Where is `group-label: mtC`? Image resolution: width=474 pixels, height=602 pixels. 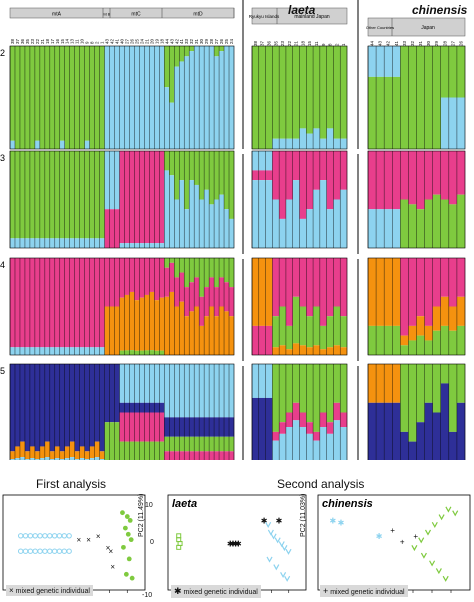
group-label: mtC is located at coordinates (136, 15).